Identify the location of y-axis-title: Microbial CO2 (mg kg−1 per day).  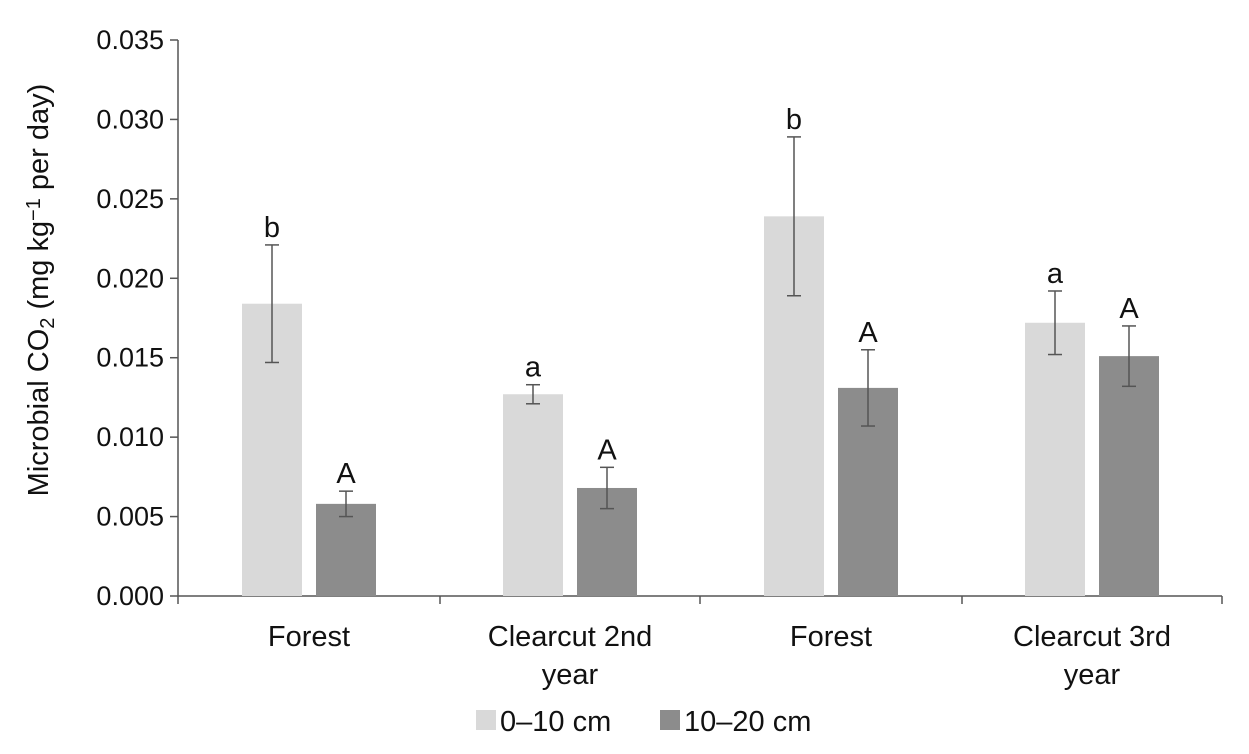
(41, 290).